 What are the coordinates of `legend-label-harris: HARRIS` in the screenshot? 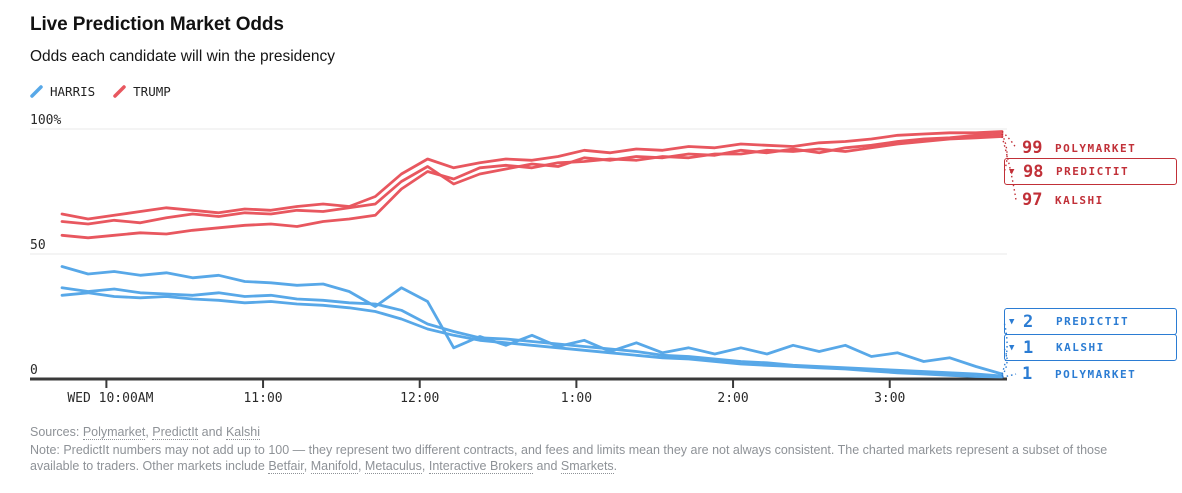 It's located at (73, 91).